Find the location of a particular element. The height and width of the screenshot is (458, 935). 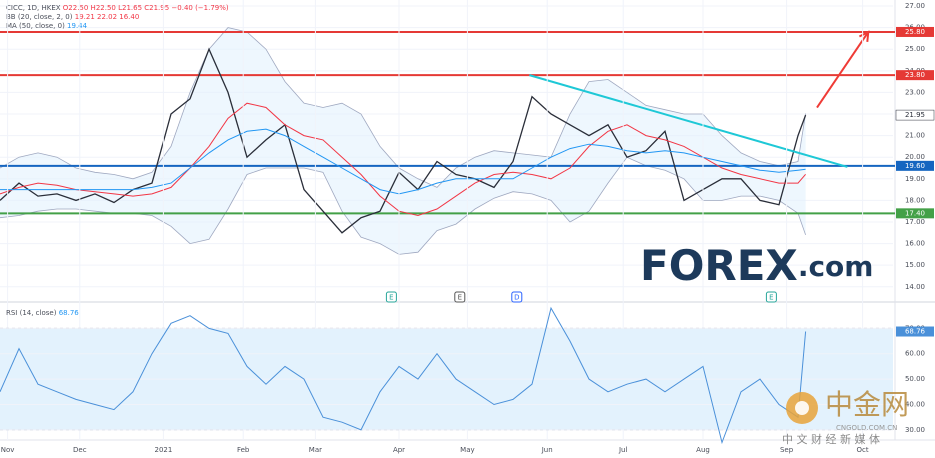

legend-entry: RSI (14, close) 68.76 is located at coordinates (42, 313).